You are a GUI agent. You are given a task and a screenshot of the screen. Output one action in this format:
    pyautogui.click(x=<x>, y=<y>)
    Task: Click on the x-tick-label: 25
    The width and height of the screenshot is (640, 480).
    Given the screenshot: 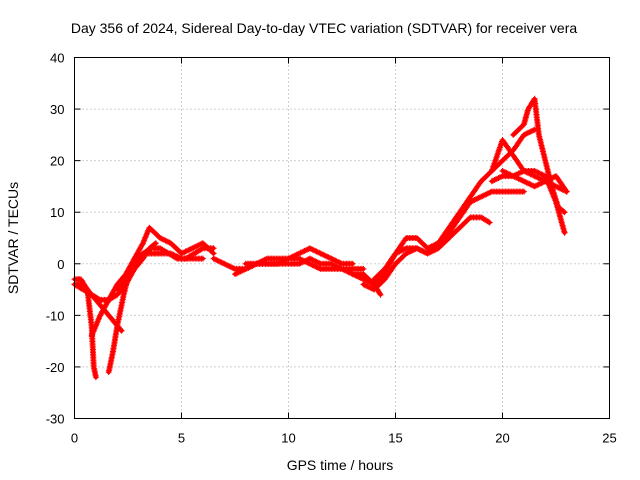 What is the action you would take?
    pyautogui.click(x=609, y=438)
    